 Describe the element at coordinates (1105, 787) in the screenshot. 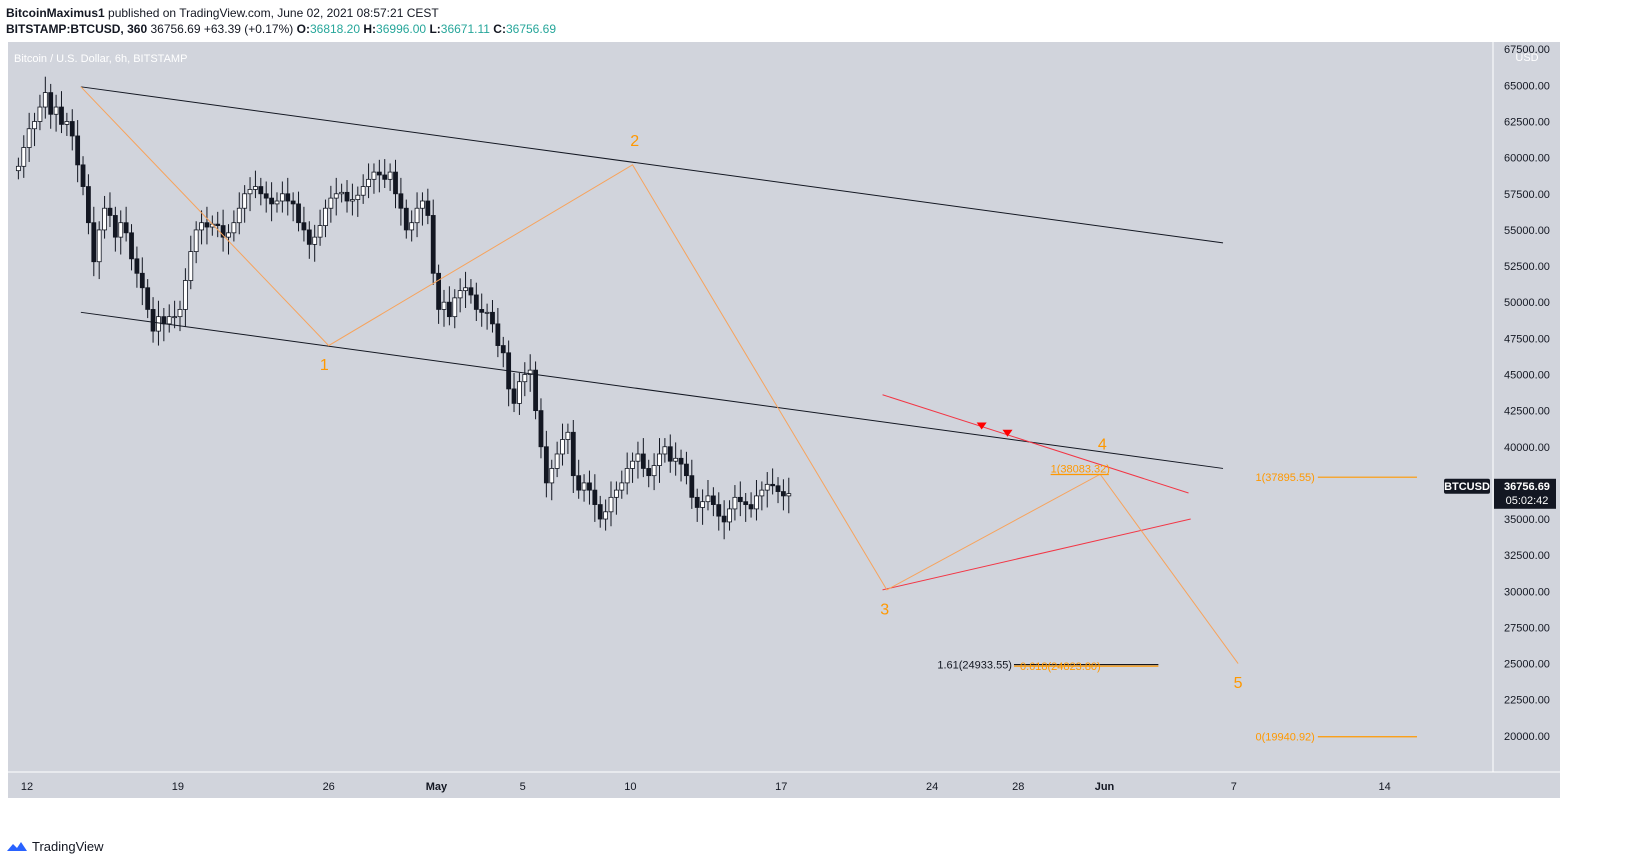

I see `time-tick-label: Jun` at that location.